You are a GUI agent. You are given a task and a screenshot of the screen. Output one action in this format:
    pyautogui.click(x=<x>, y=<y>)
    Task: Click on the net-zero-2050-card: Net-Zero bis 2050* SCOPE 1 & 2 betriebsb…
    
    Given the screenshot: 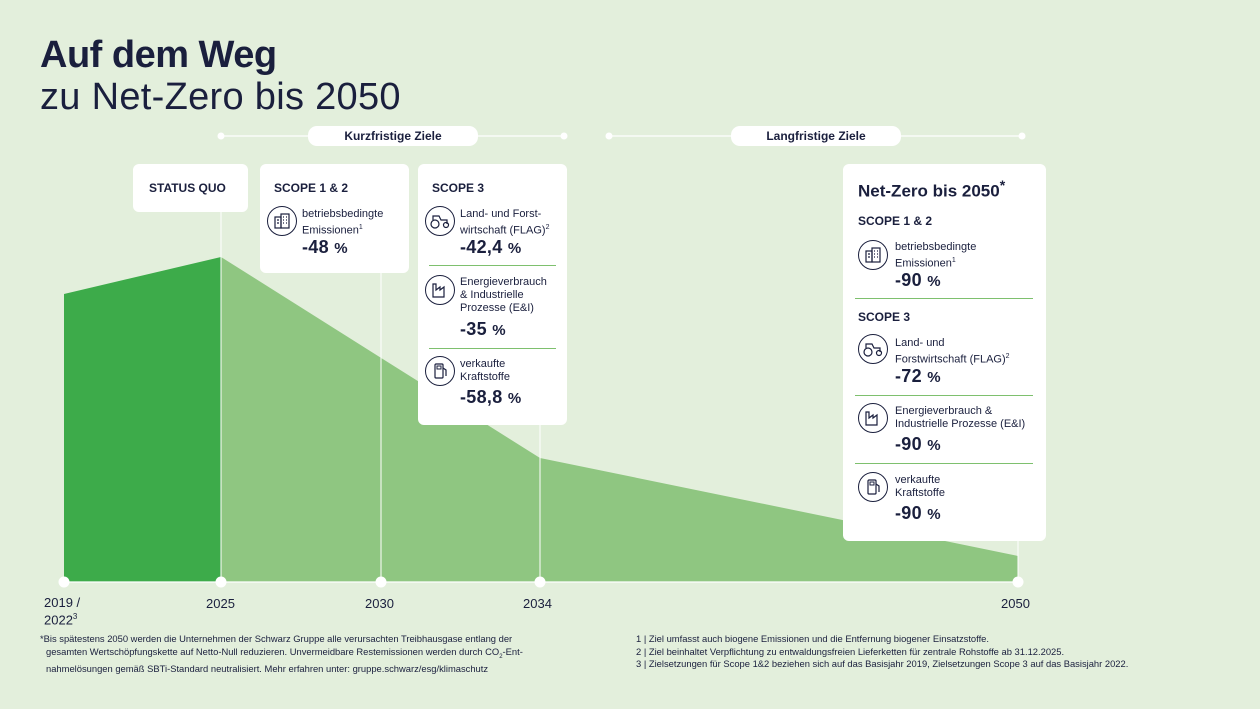 What is the action you would take?
    pyautogui.click(x=944, y=352)
    